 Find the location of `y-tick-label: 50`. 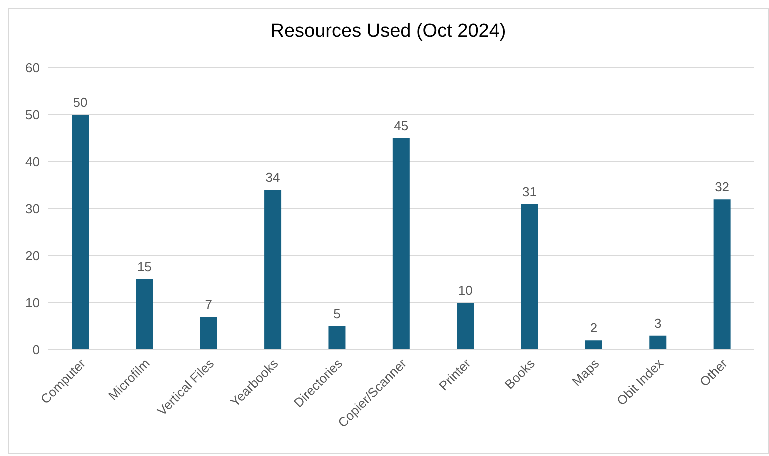

y-tick-label: 50 is located at coordinates (33, 115).